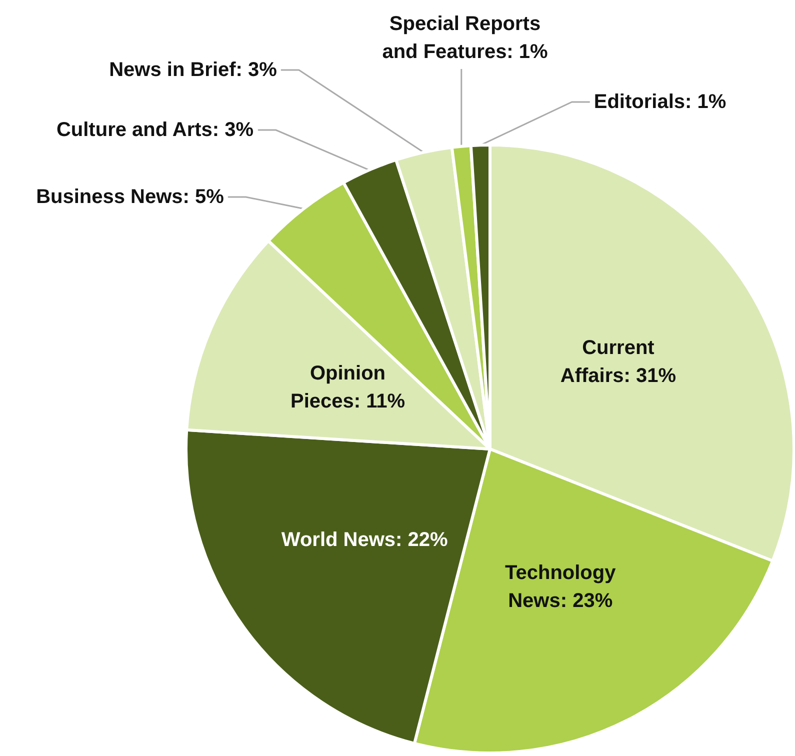  I want to click on slice-label: Culture and Arts: 3%, so click(155, 130).